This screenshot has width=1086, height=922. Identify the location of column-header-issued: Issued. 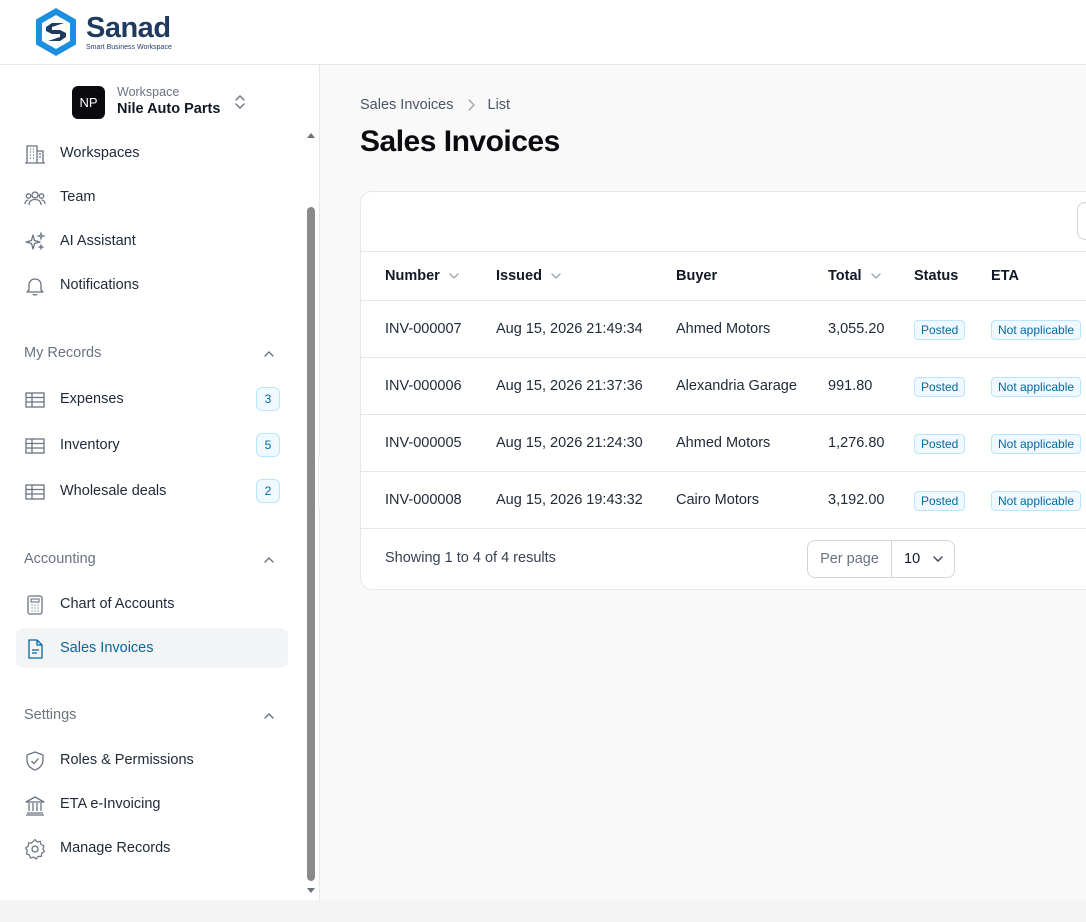
(529, 276).